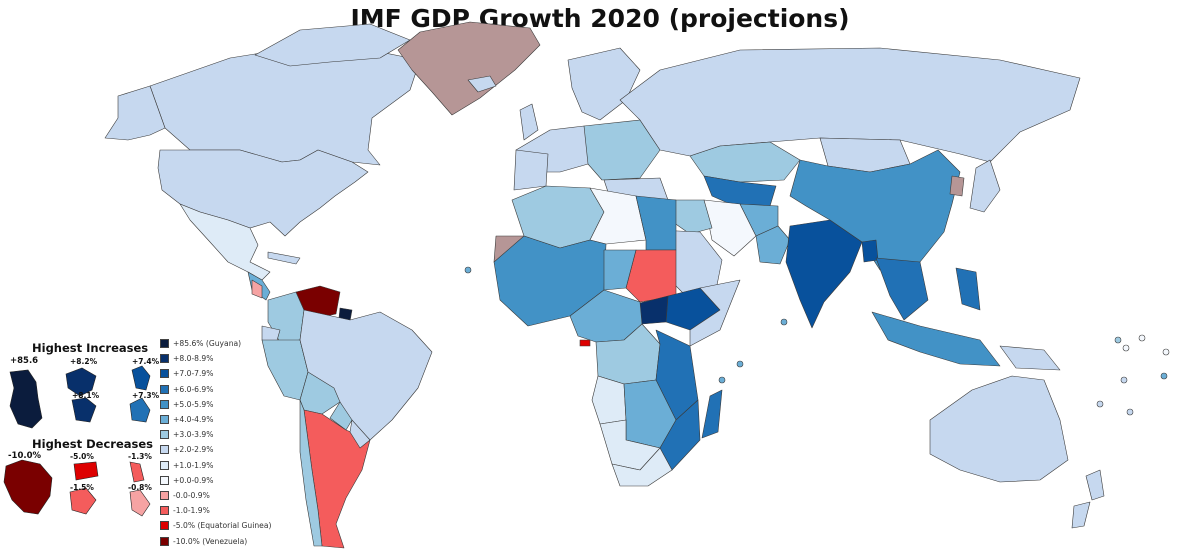 The width and height of the screenshot is (1200, 559). I want to click on legend-item: -5.0% (Equatorial Guinea), so click(215, 525).